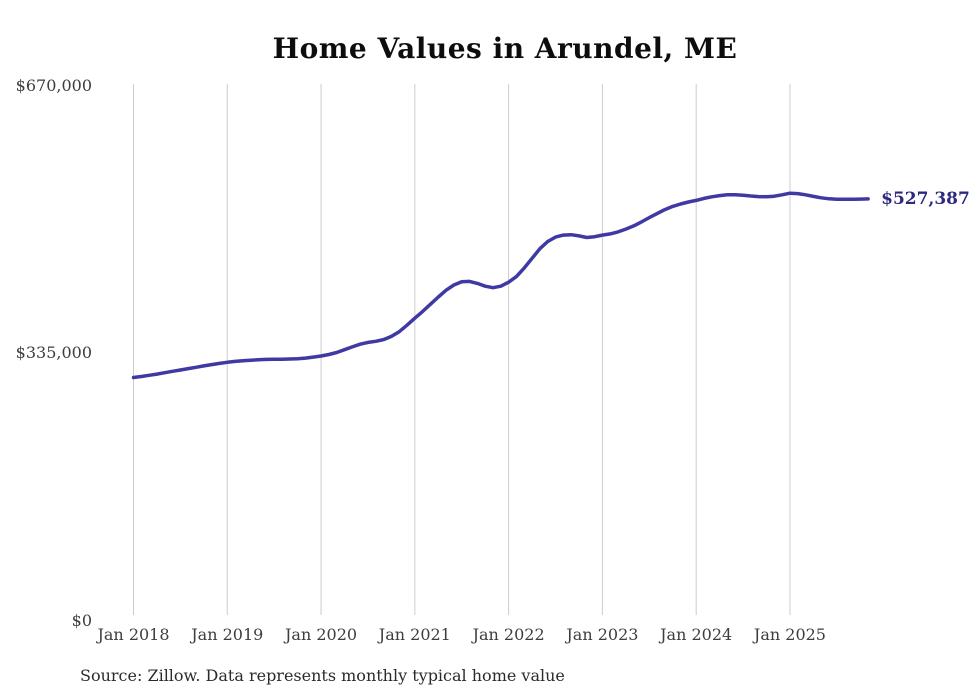 This screenshot has height=699, width=980. Describe the element at coordinates (789, 634) in the screenshot. I see `x-axis-tick-label: Jan 2025` at that location.